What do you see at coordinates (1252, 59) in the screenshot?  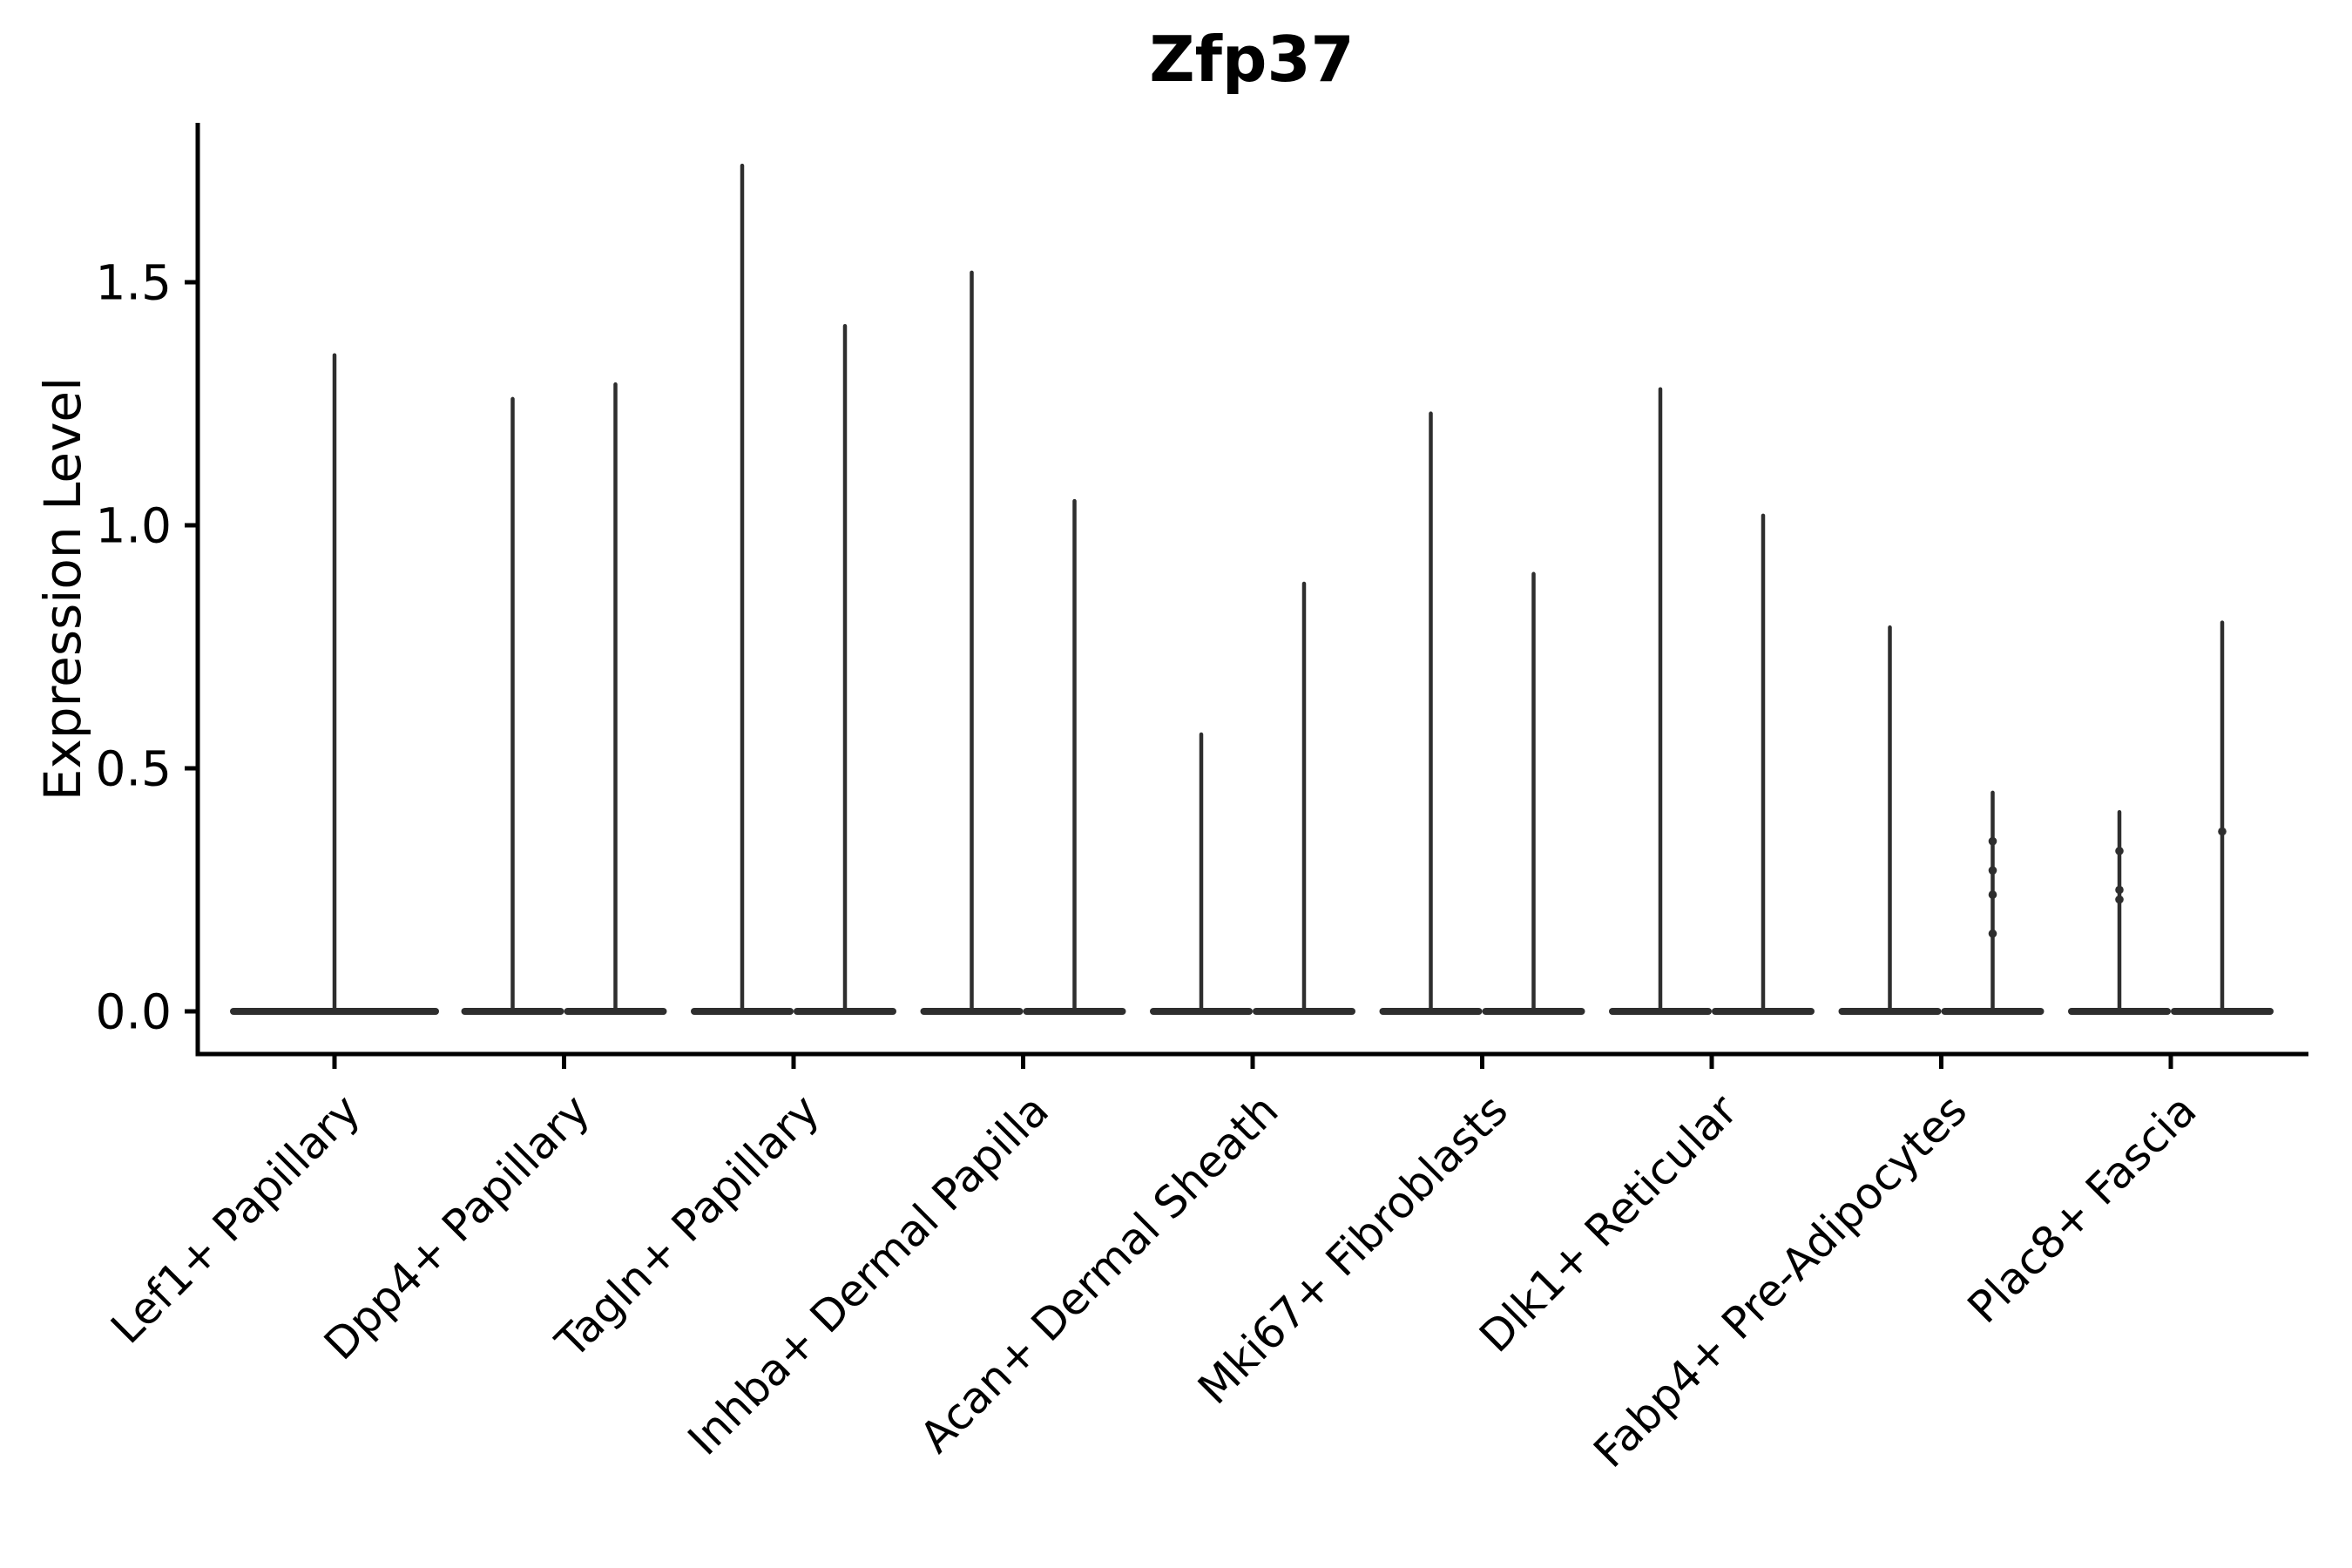 I see `chart-title: Zfp37` at bounding box center [1252, 59].